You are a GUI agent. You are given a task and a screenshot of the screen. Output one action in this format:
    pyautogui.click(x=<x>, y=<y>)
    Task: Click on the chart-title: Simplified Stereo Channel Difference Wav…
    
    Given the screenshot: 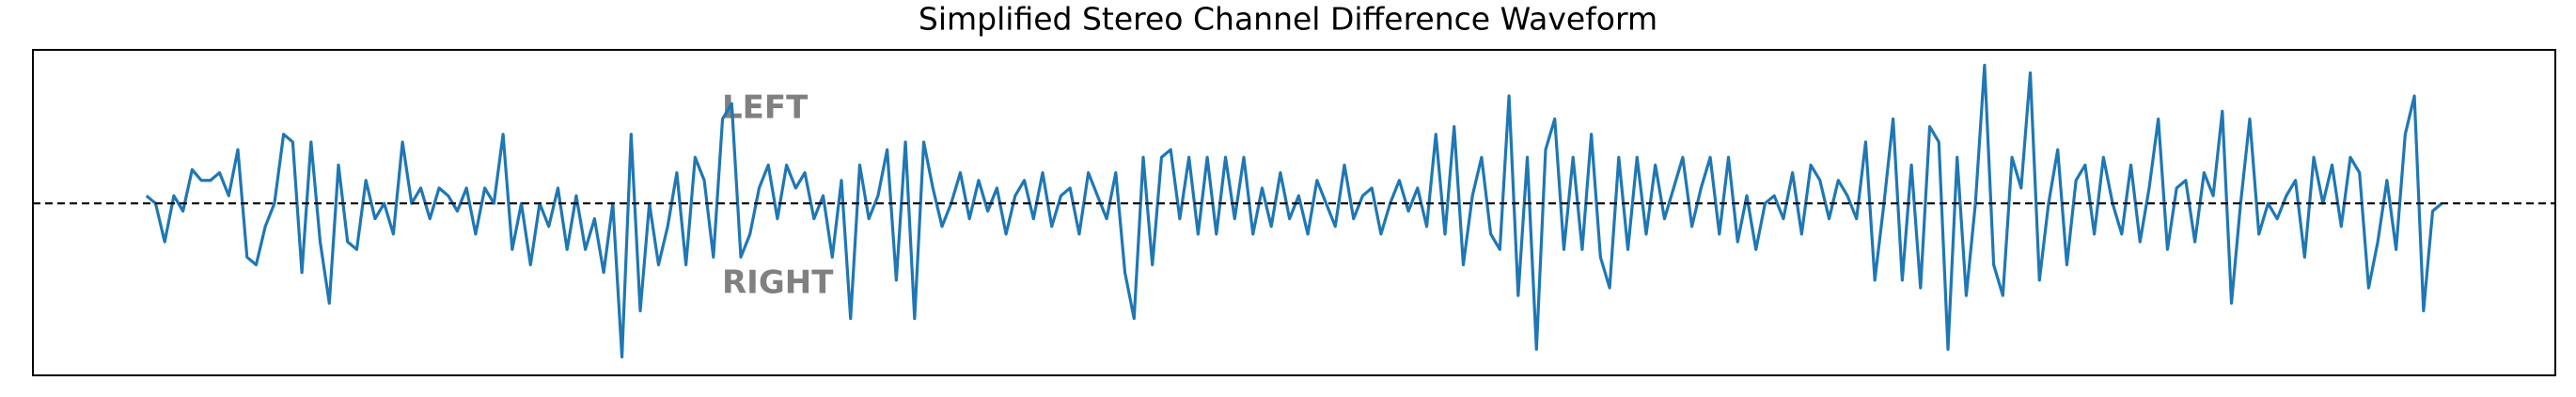 What is the action you would take?
    pyautogui.click(x=1288, y=19)
    